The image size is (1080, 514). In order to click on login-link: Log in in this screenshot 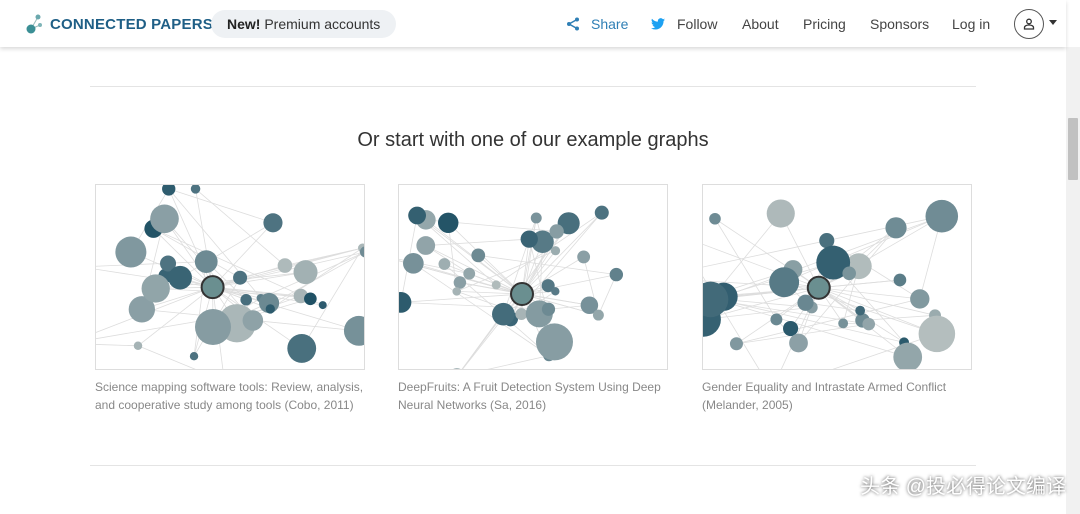, I will do `click(971, 23)`.